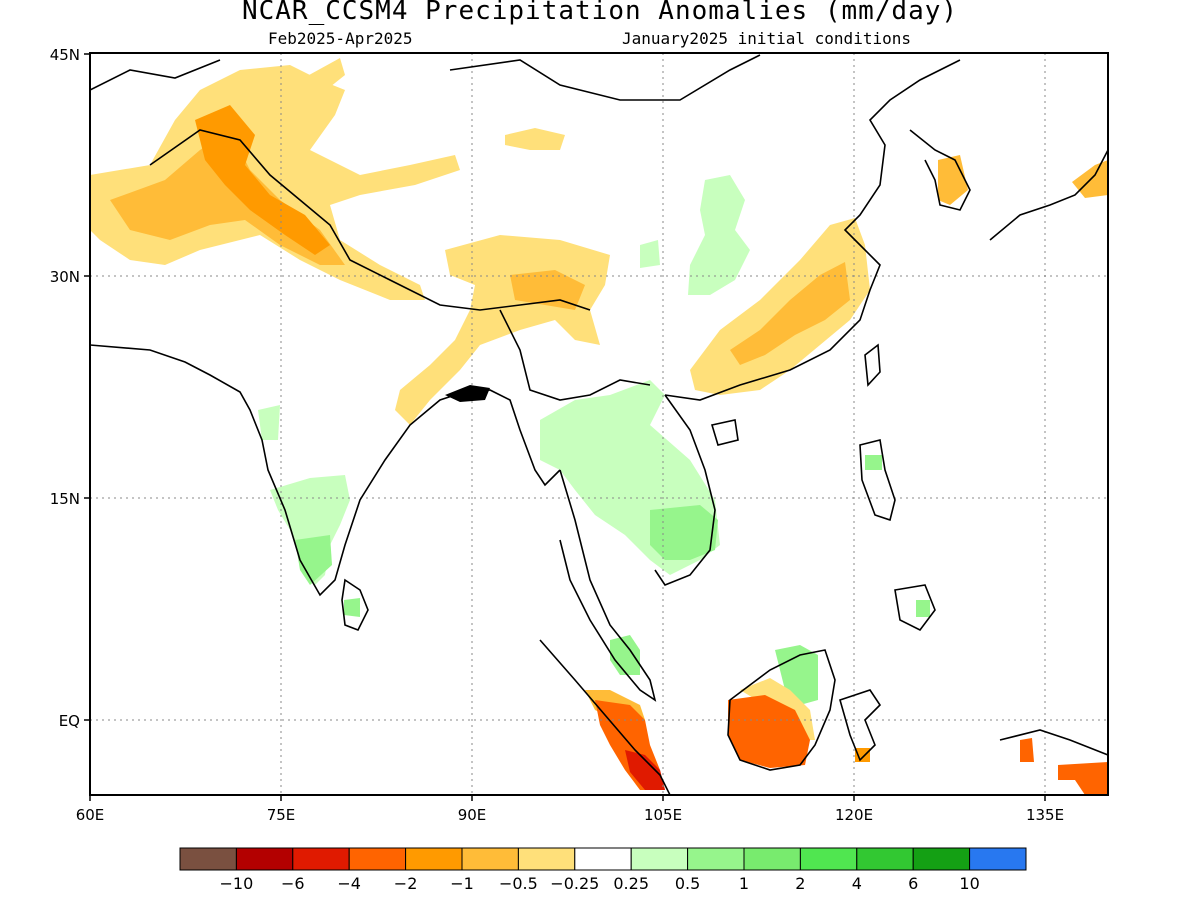 This screenshot has height=900, width=1200. What do you see at coordinates (237, 883) in the screenshot?
I see `colorbar-label: −10` at bounding box center [237, 883].